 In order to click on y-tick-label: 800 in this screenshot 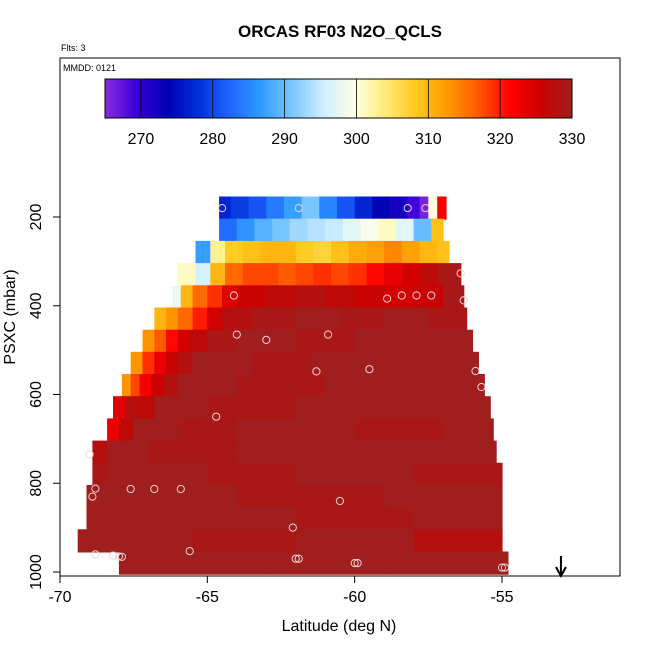, I will do `click(36, 483)`.